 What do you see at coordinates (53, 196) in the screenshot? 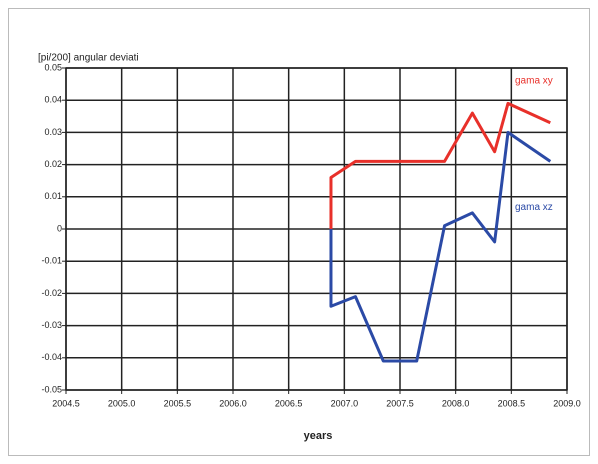
I see `y-tick-label: 0.01` at bounding box center [53, 196].